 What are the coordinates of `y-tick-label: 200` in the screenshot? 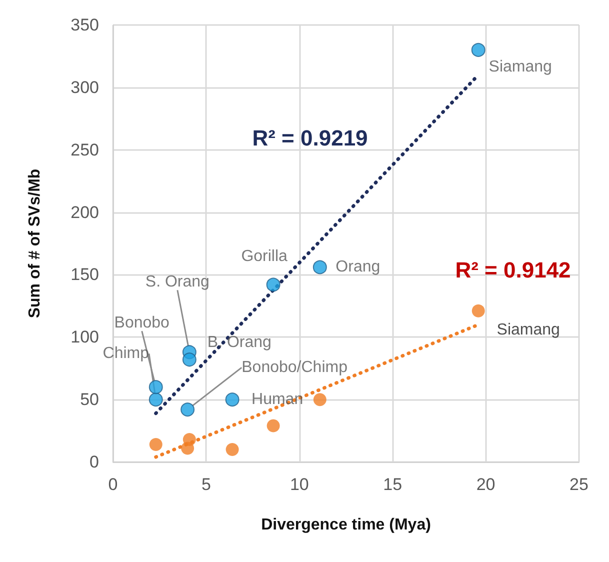 It's located at (84, 212).